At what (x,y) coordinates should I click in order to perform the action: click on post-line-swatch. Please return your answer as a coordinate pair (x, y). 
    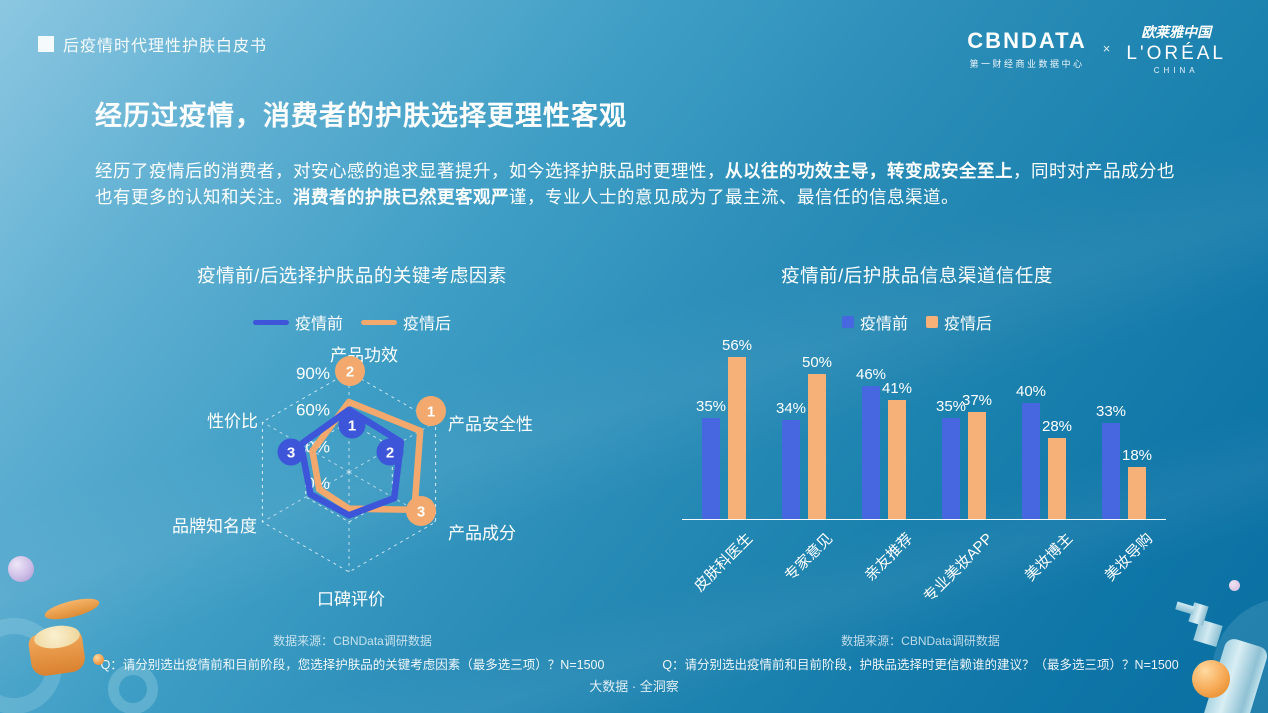
    Looking at the image, I should click on (379, 322).